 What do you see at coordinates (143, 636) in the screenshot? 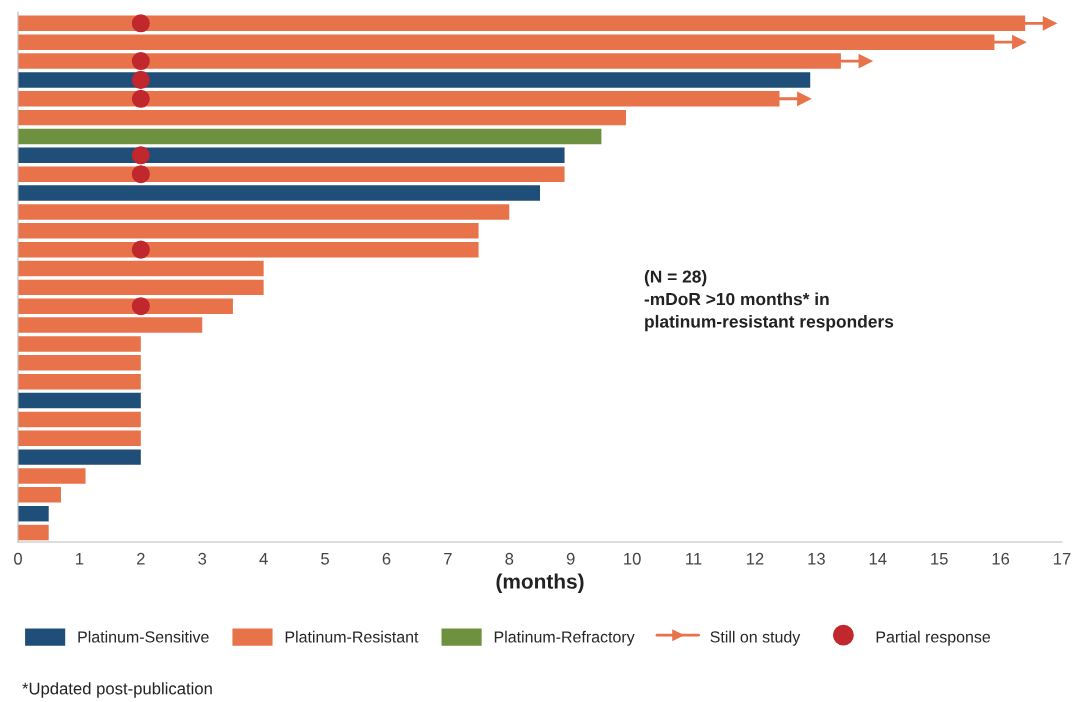
I see `legend-label: Platinum-Sensitive` at bounding box center [143, 636].